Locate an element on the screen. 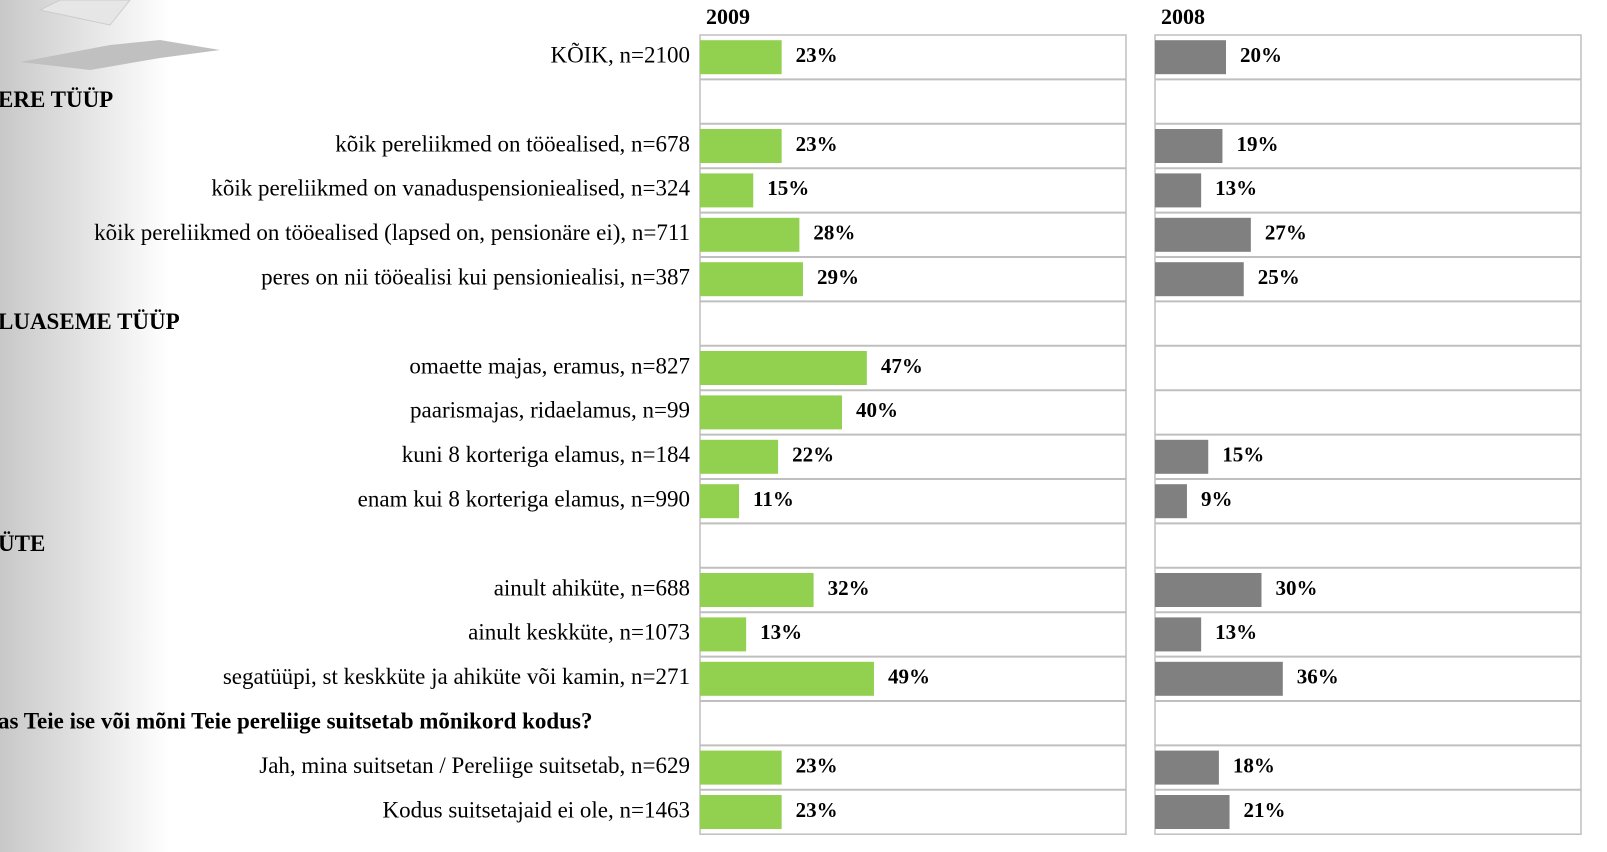  section-header: ERE TÜÜP is located at coordinates (56, 99).